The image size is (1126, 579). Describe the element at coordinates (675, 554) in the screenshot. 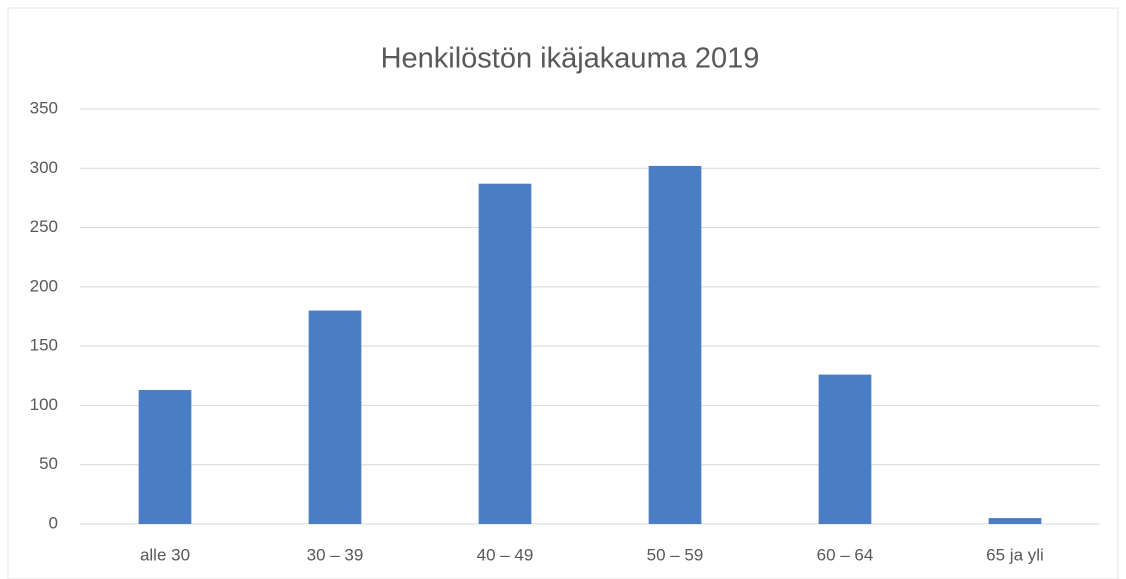

I see `x-tick-label: 50 – 59` at that location.